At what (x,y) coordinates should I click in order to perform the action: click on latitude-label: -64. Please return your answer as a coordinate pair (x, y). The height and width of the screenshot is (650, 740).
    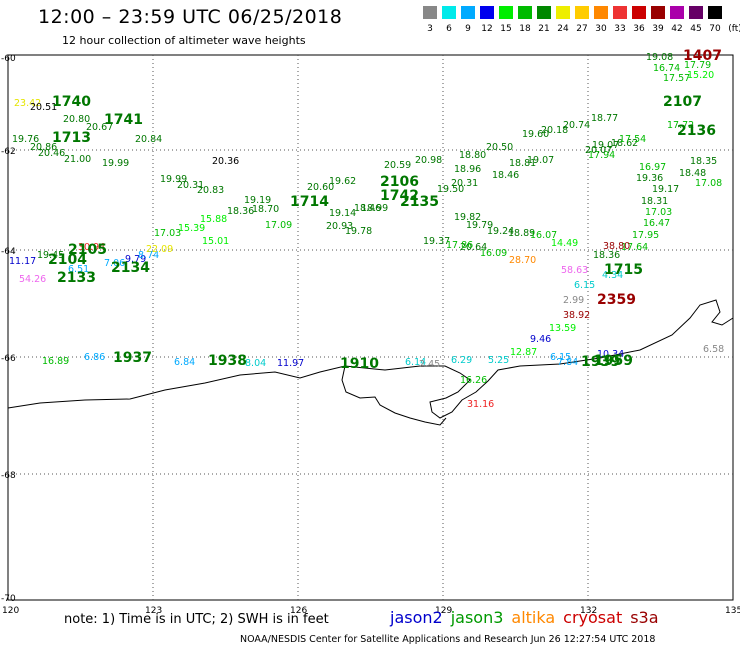
    Looking at the image, I should click on (8, 252).